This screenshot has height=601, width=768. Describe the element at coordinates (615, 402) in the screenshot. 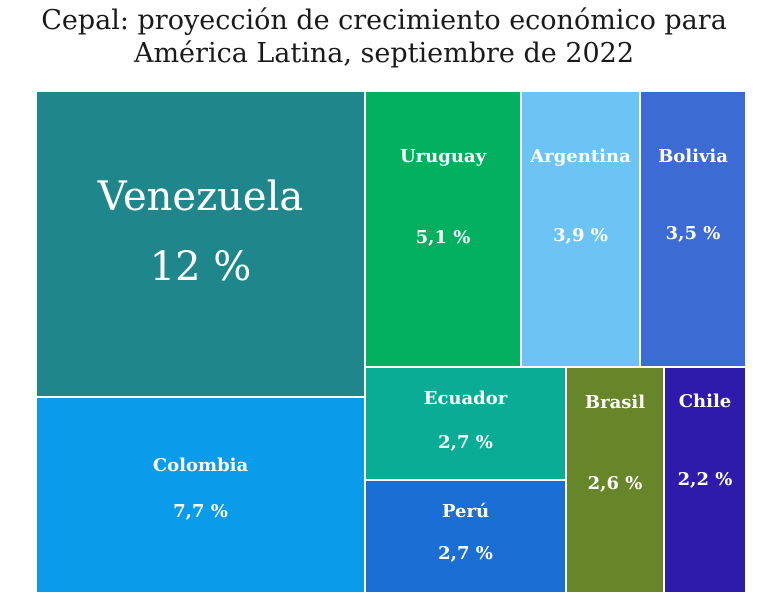

I see `tile-label-brasil: Brasil` at that location.